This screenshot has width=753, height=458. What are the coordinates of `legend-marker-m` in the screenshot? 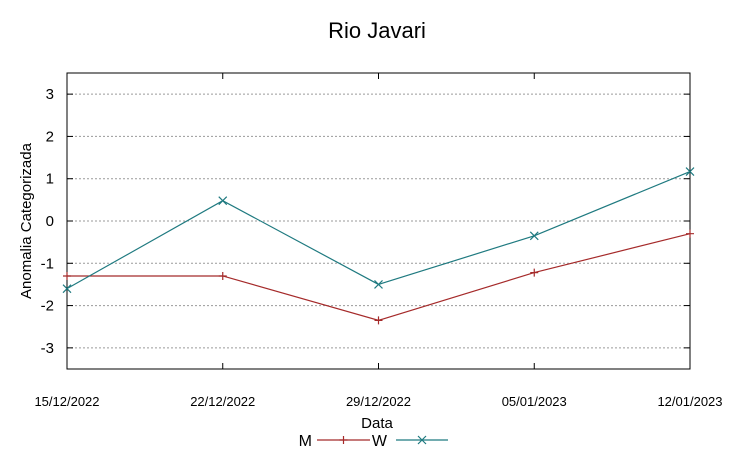 It's located at (343, 440).